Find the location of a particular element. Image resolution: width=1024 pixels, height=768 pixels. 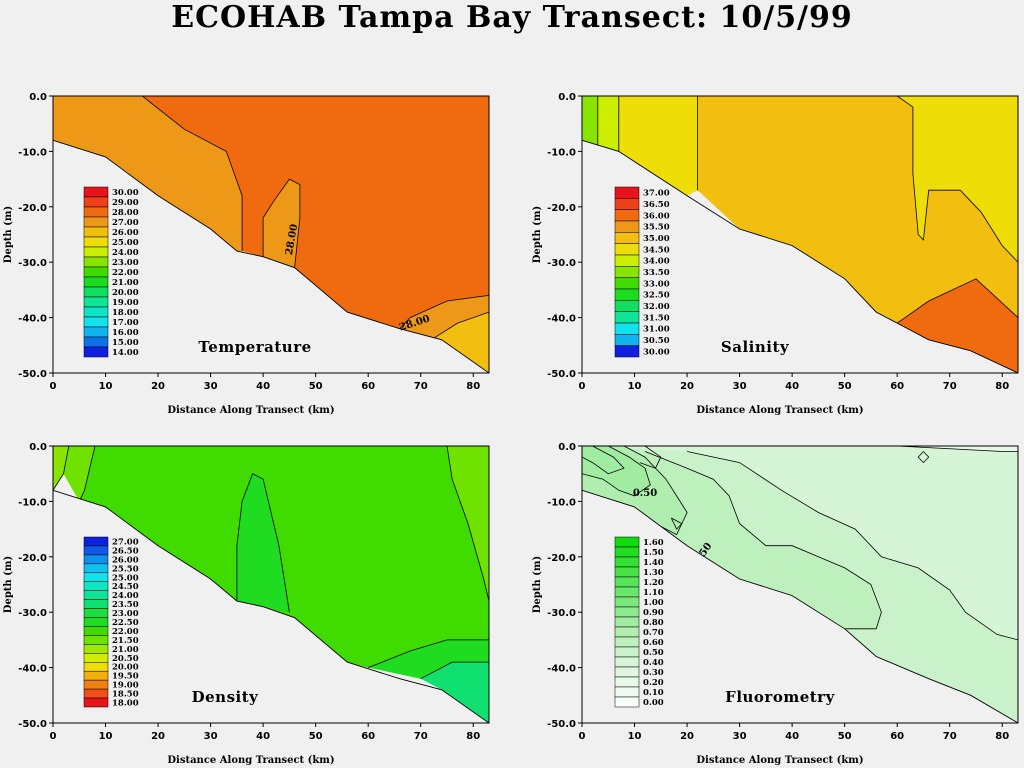

legend-label: 14.00 is located at coordinates (125, 353).